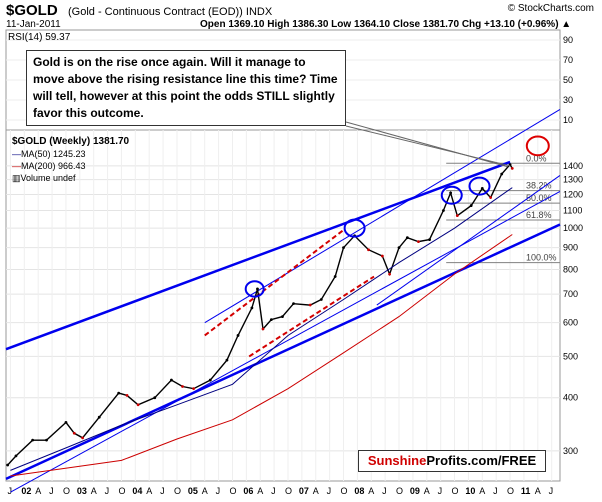  What do you see at coordinates (33, 24) in the screenshot?
I see `chart-date: 11-Jan-2011` at bounding box center [33, 24].